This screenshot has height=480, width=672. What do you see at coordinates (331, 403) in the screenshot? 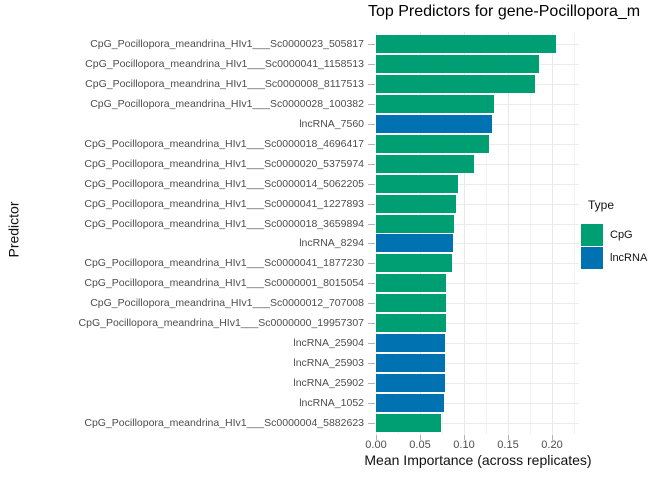
I see `y-tick-label: lncRNA_1052` at bounding box center [331, 403].